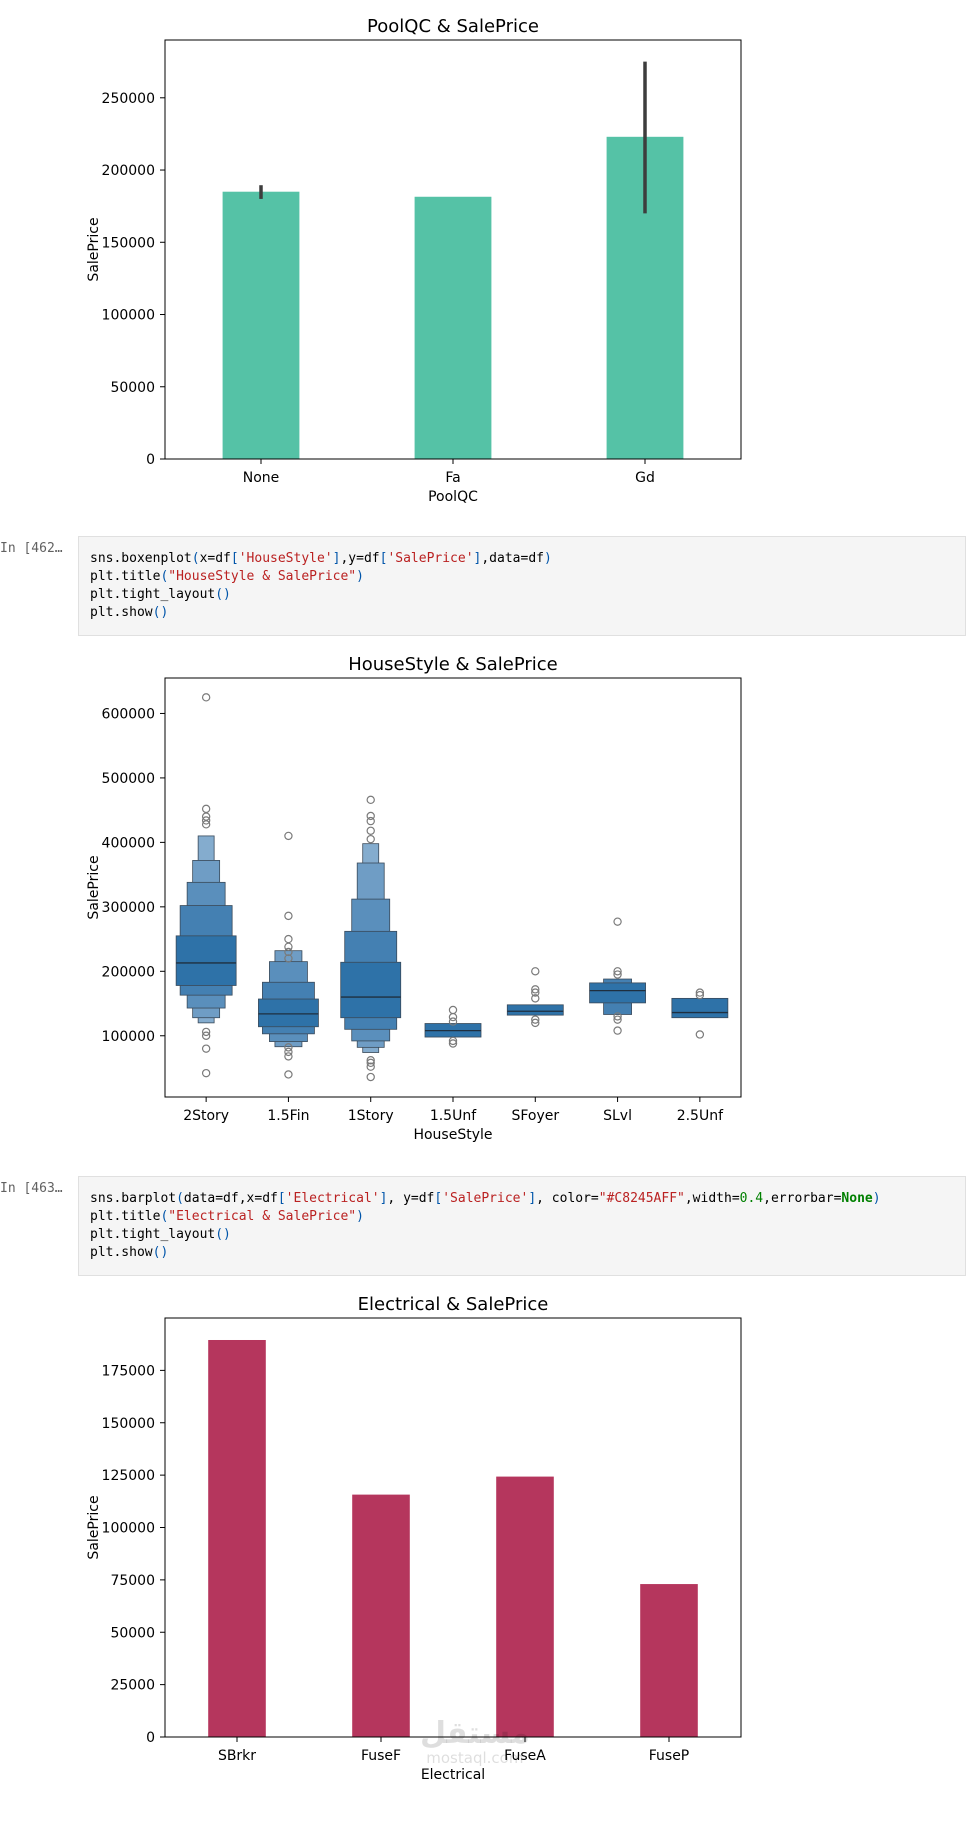 The height and width of the screenshot is (1823, 979). What do you see at coordinates (288, 1116) in the screenshot?
I see `x-tick-label: 1.5Fin` at bounding box center [288, 1116].